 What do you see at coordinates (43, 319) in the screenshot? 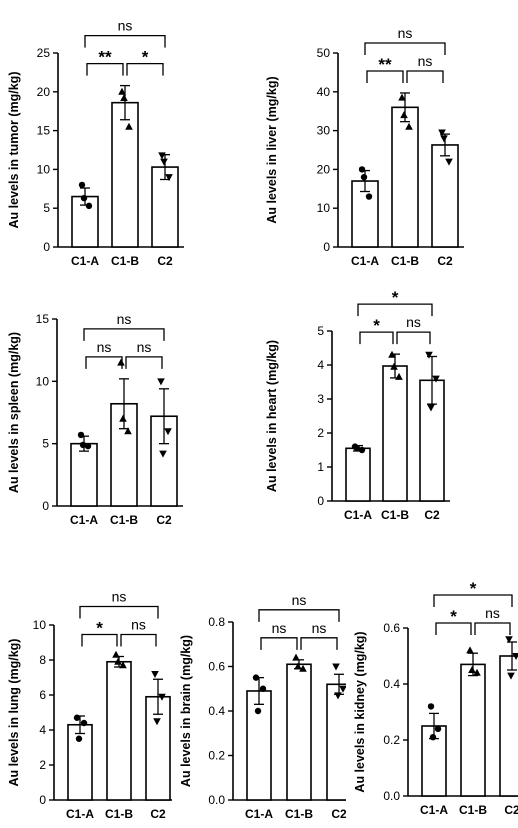
I see `y-tick-label: 15` at bounding box center [43, 319].